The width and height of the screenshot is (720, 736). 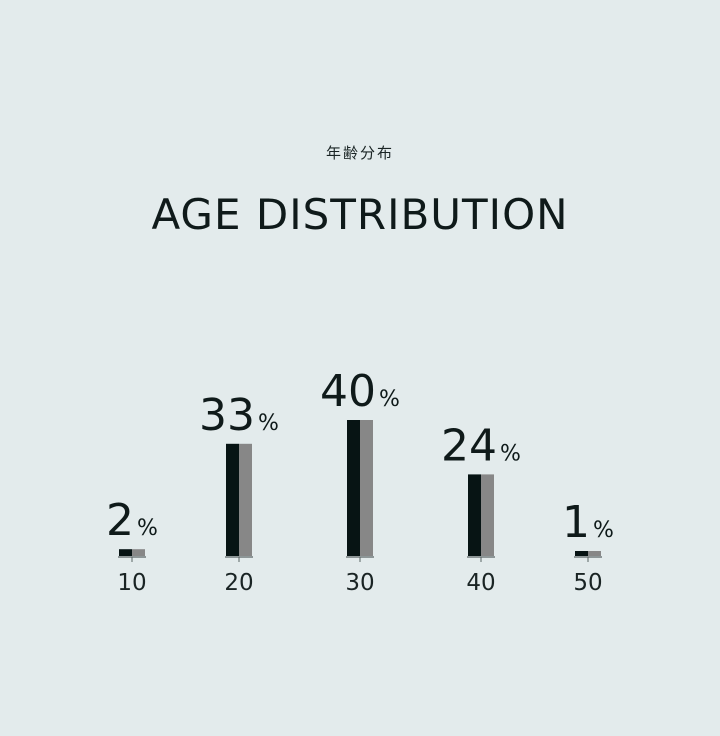 I want to click on chart-subtitle-jp: 年齢分布, so click(x=359, y=153).